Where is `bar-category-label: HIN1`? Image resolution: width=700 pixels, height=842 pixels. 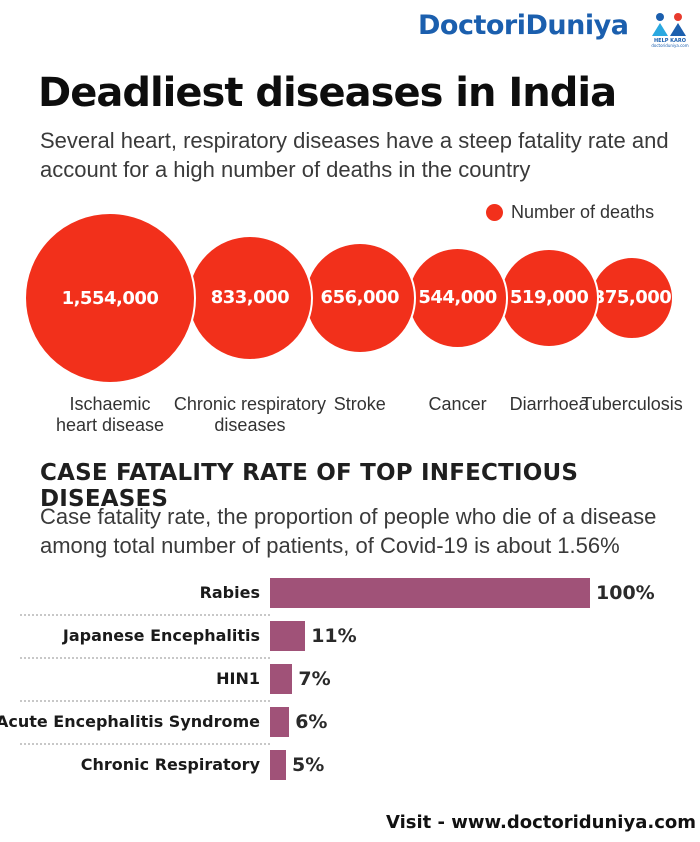
bar-category-label: HIN1 is located at coordinates (238, 678).